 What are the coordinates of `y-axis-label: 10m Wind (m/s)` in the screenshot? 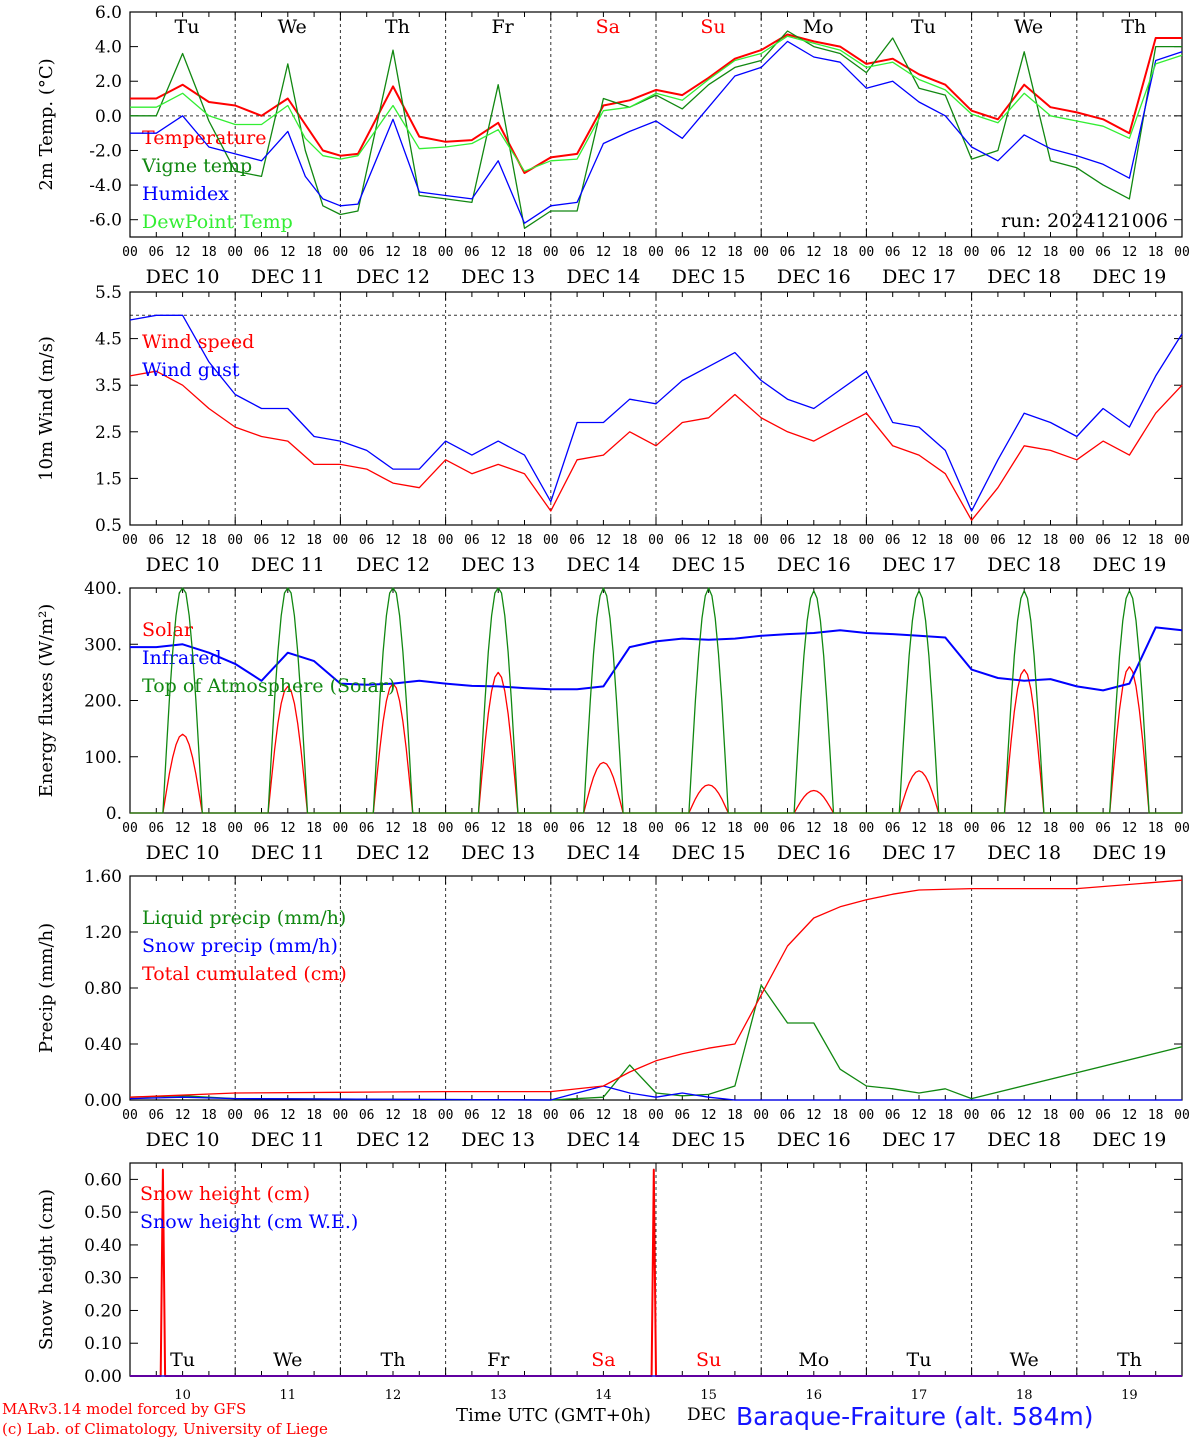 It's located at (46, 408).